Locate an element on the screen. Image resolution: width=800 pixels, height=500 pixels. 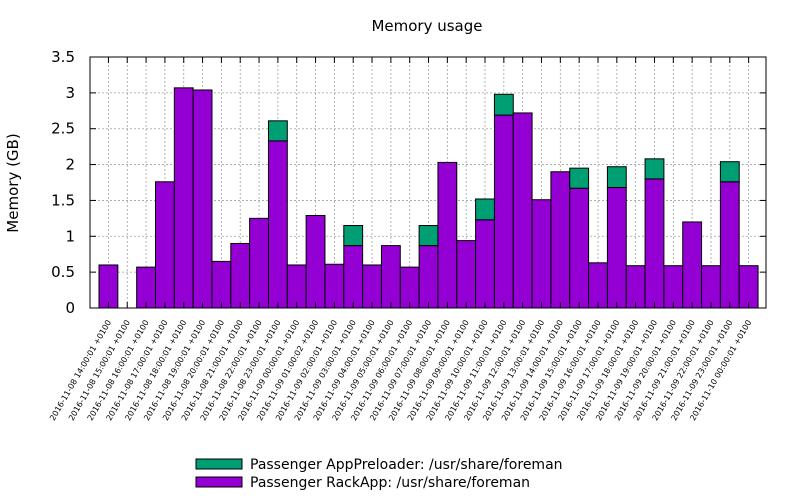
y-tick-label: 2.5 is located at coordinates (63, 129).